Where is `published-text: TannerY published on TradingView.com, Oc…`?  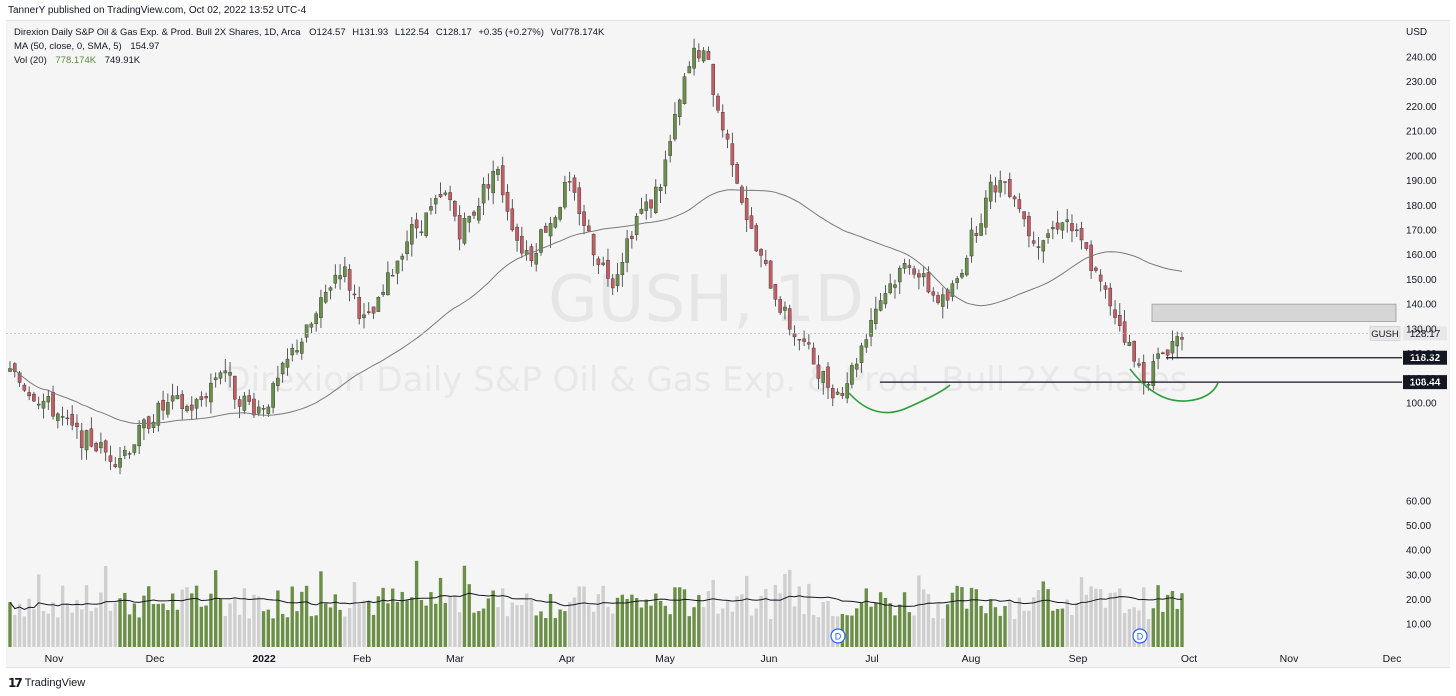 published-text: TannerY published on TradingView.com, Oc… is located at coordinates (157, 10).